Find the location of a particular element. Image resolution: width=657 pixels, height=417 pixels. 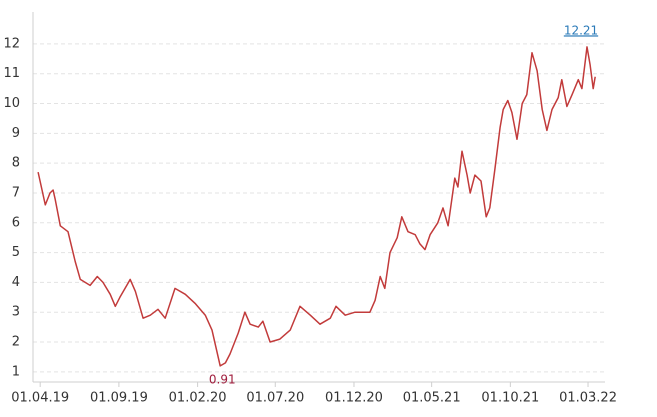

y-tick-label: 6 is located at coordinates (16, 222).